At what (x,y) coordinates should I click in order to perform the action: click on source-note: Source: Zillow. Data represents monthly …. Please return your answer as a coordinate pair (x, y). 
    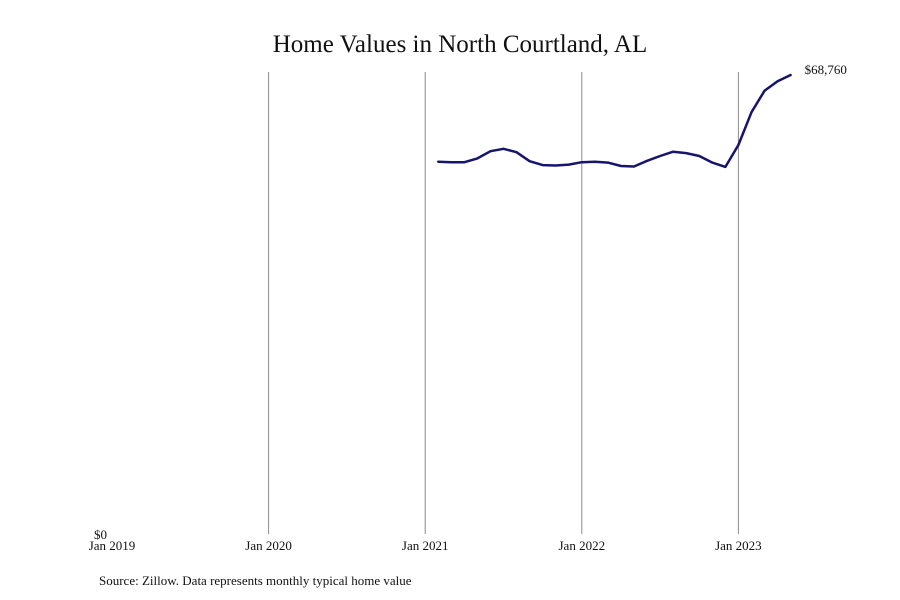
    Looking at the image, I should click on (255, 580).